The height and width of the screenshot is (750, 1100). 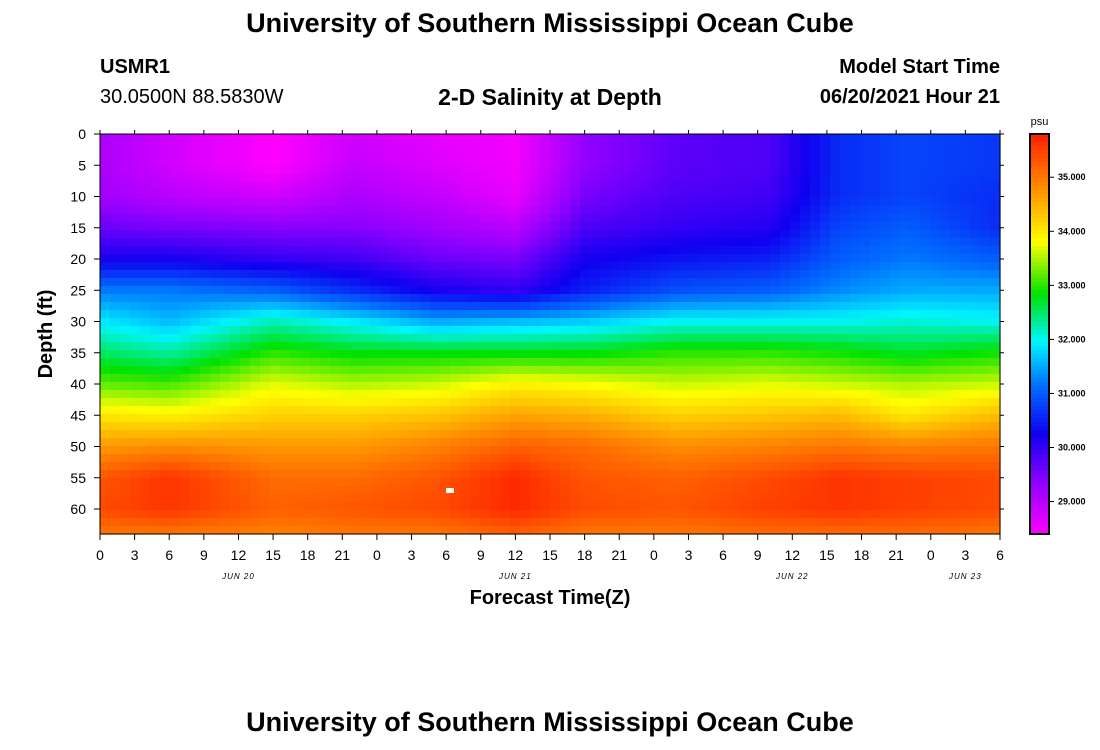 I want to click on colorbar-segment, so click(x=1039, y=264).